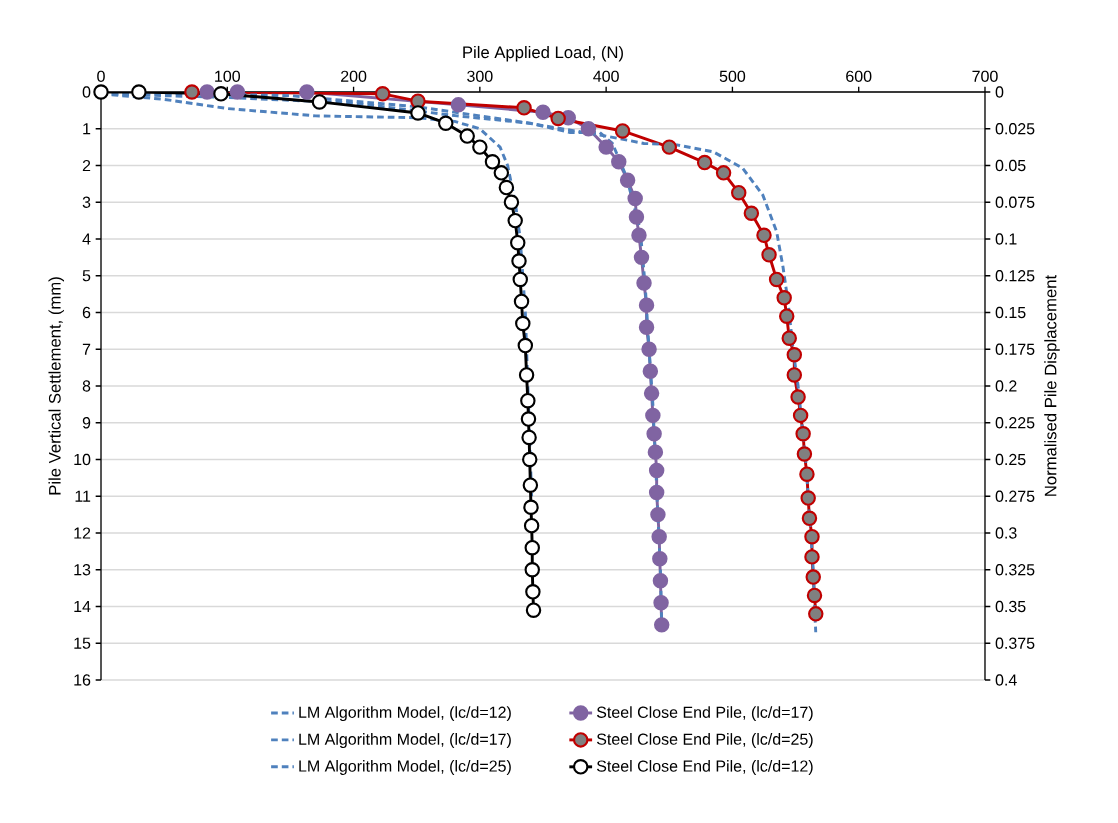 This screenshot has width=1118, height=823. I want to click on x-tick-label: 700, so click(985, 76).